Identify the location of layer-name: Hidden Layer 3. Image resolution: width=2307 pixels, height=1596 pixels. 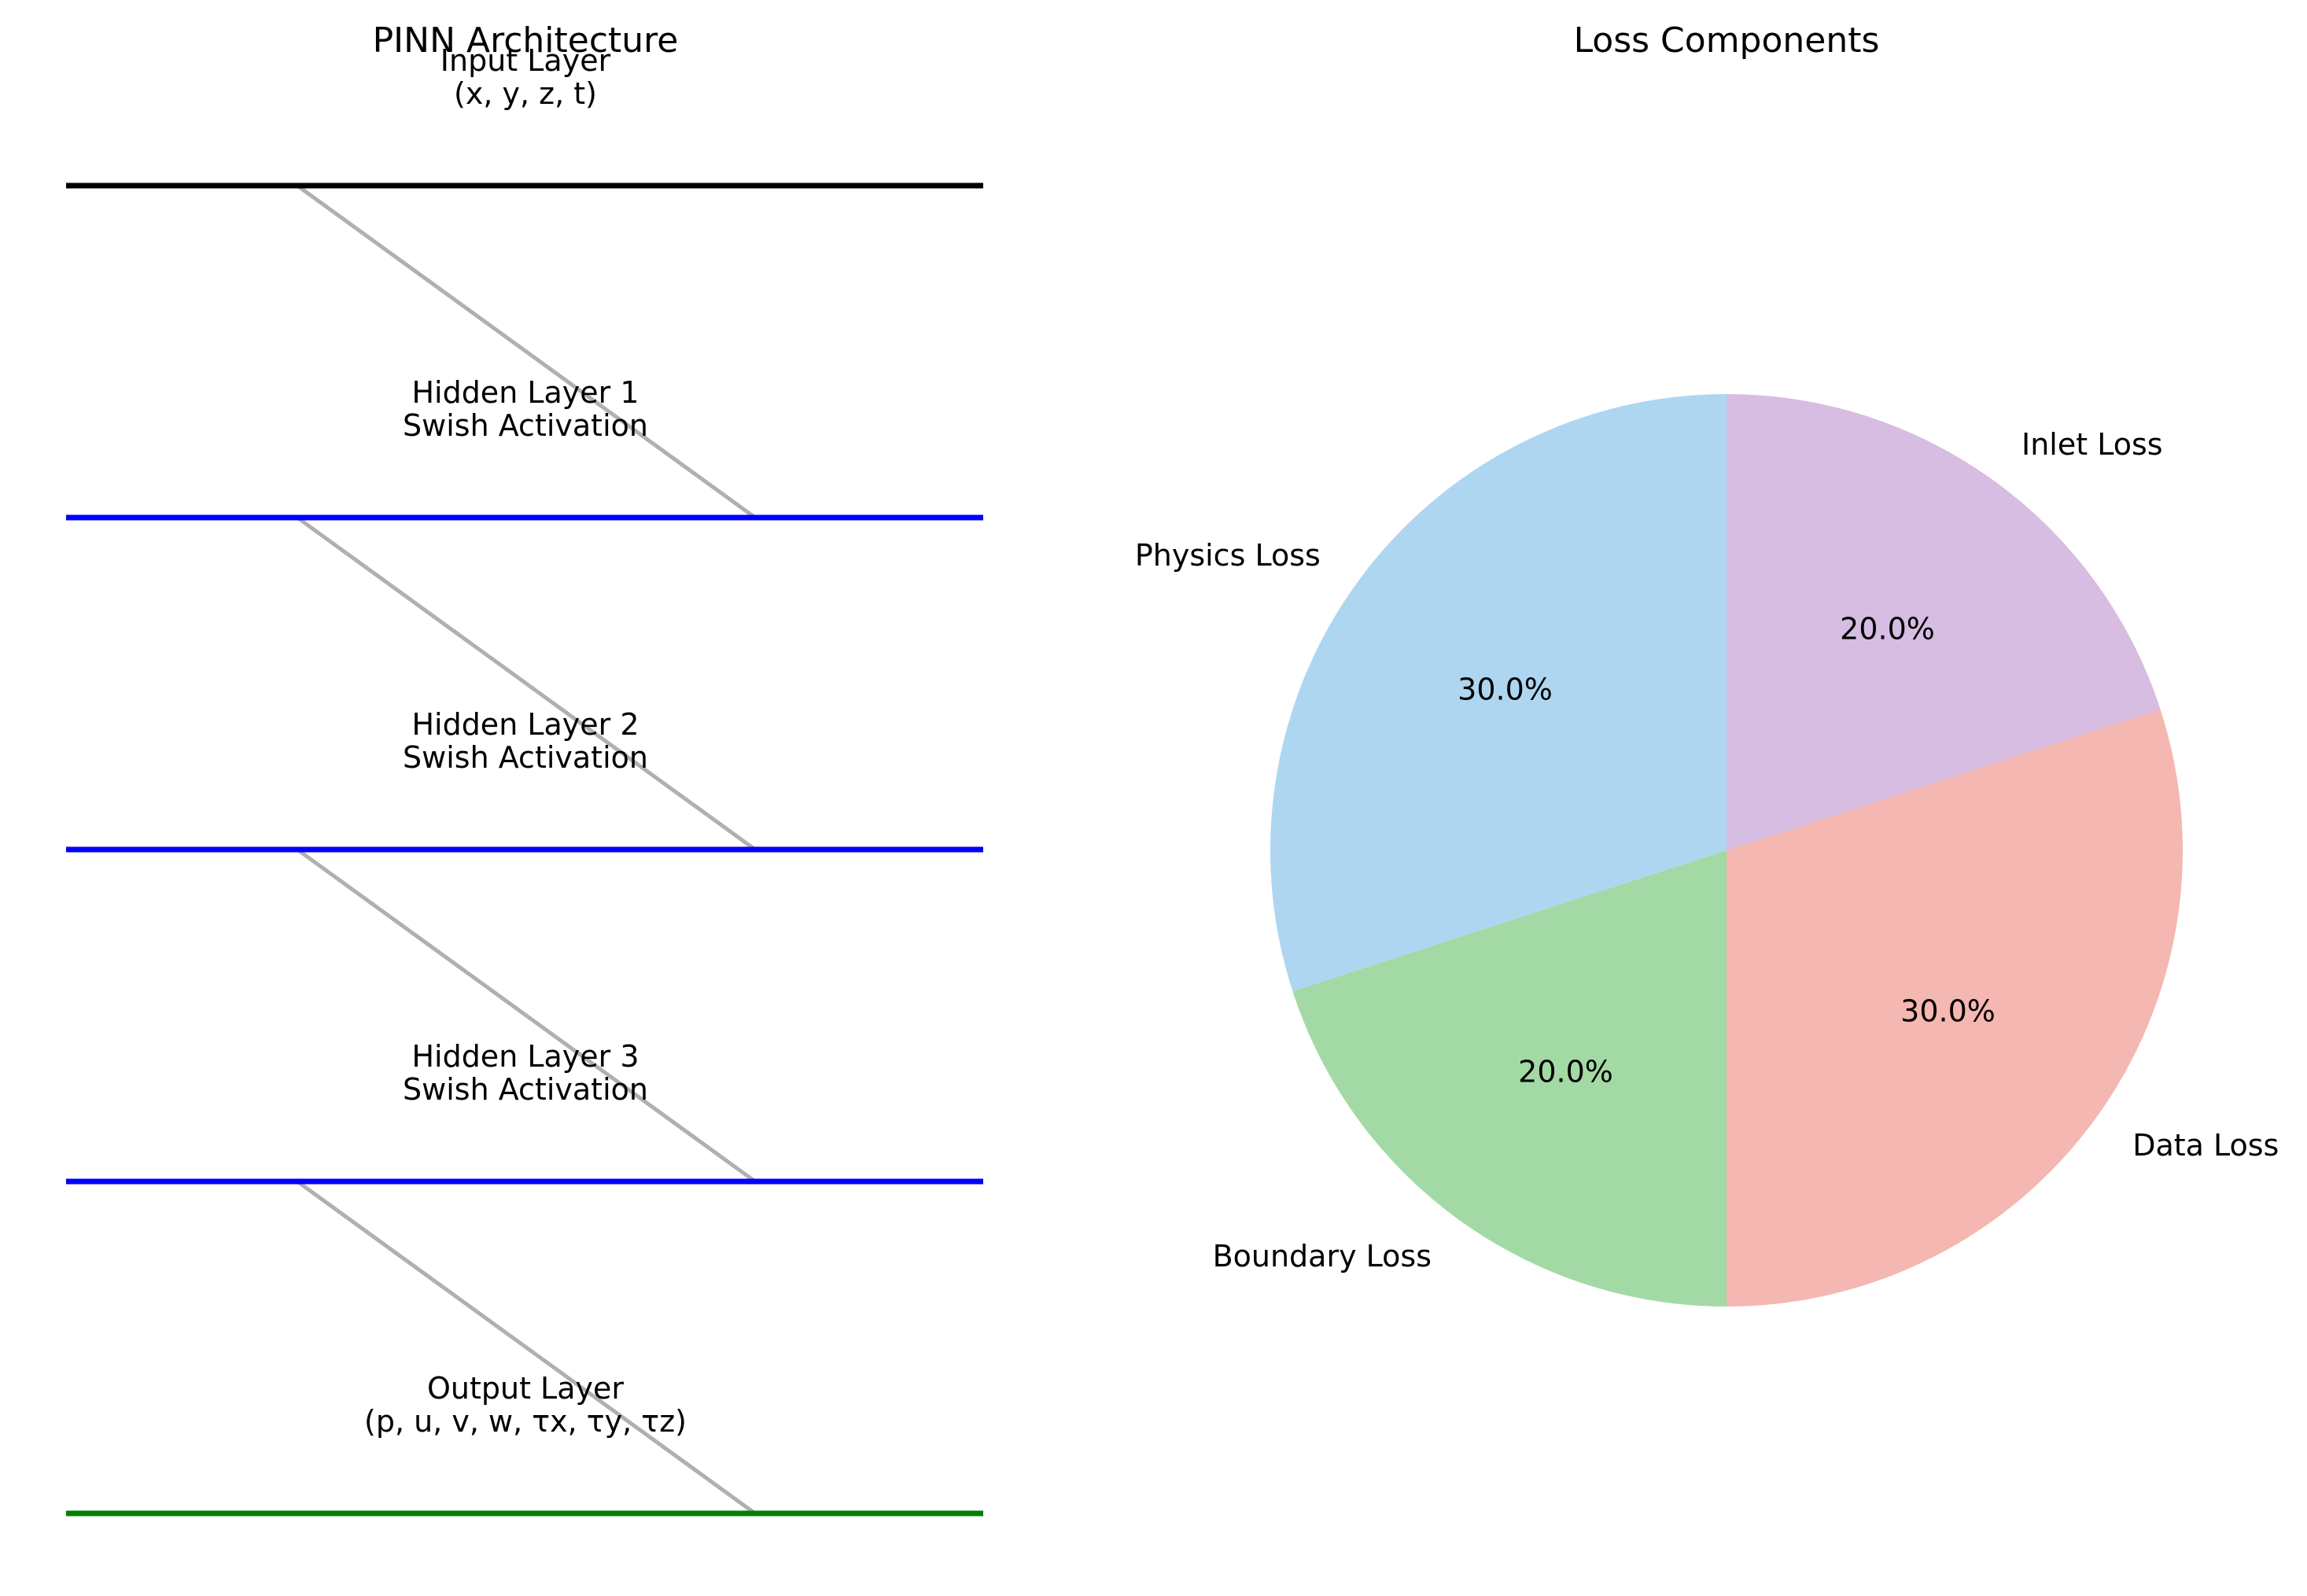
(525, 1056).